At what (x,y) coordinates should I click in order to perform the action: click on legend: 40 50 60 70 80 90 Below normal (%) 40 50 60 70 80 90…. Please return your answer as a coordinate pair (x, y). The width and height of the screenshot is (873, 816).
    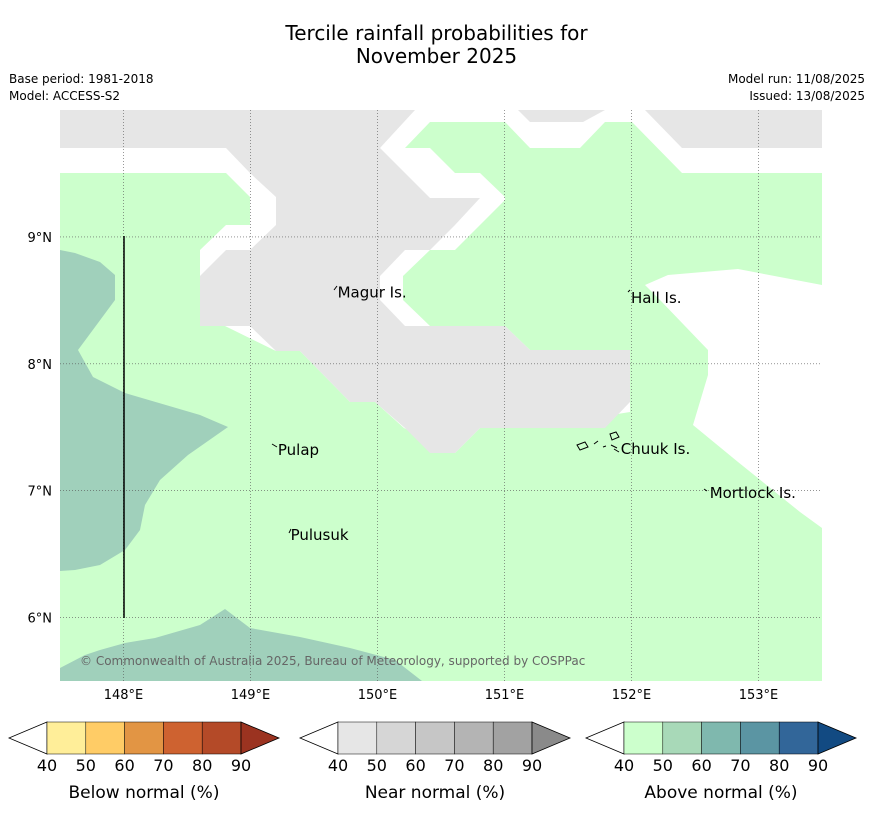
    Looking at the image, I should click on (432, 762).